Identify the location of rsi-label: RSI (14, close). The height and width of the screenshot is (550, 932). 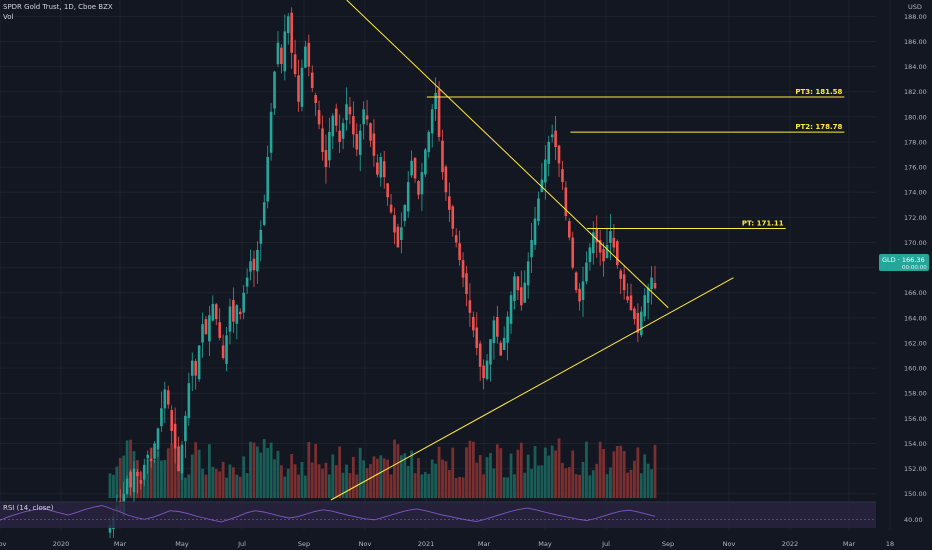
(28, 508).